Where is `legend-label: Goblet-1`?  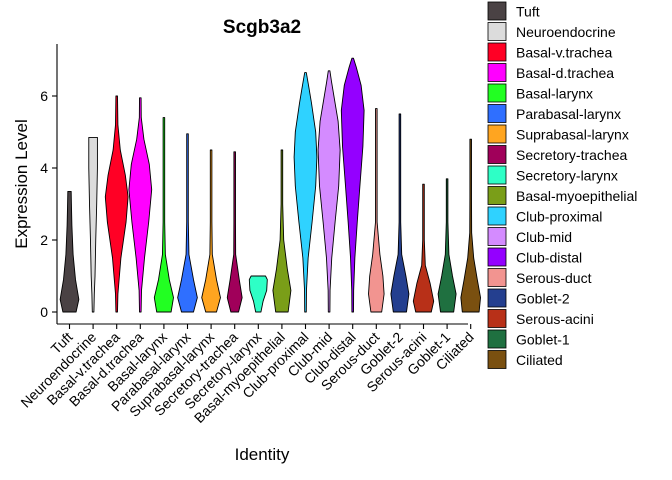
legend-label: Goblet-1 is located at coordinates (543, 340).